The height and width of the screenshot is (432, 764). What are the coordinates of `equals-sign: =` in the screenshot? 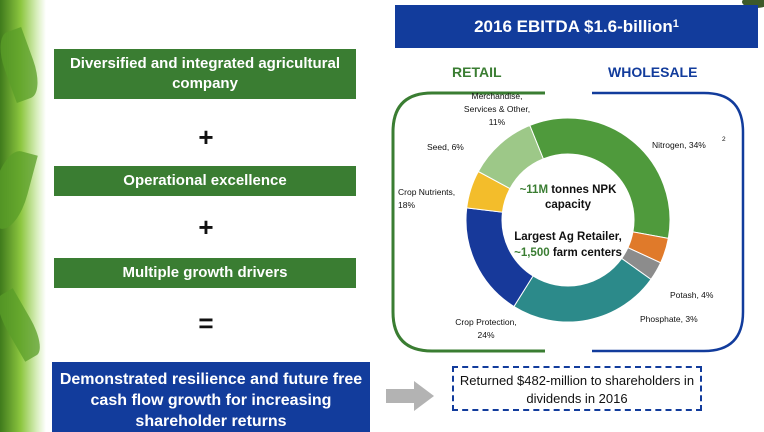 It's located at (206, 323).